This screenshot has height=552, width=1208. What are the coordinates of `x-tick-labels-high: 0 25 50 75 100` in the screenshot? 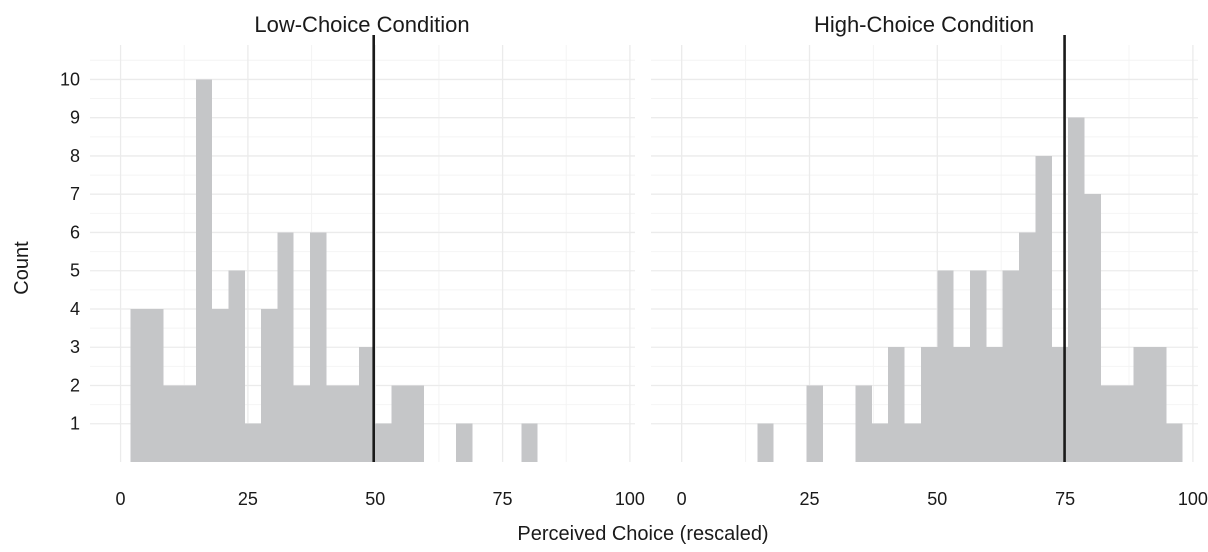 It's located at (942, 499).